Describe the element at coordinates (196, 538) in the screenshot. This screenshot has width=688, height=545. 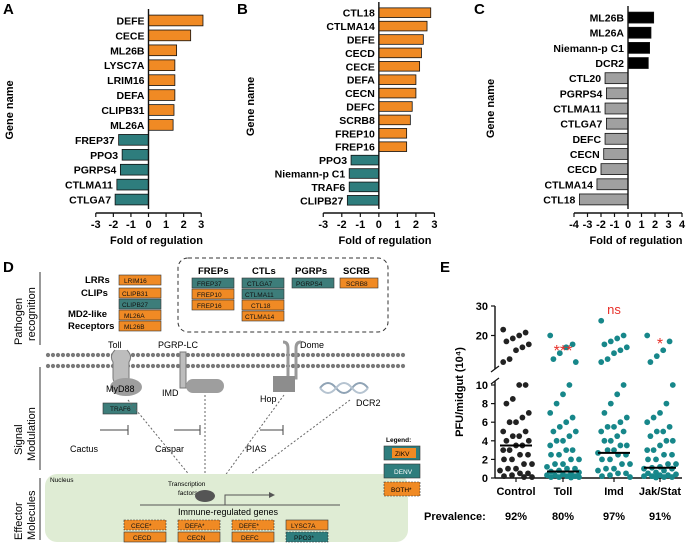
I see `box-gene-cecn-label: CECN` at that location.